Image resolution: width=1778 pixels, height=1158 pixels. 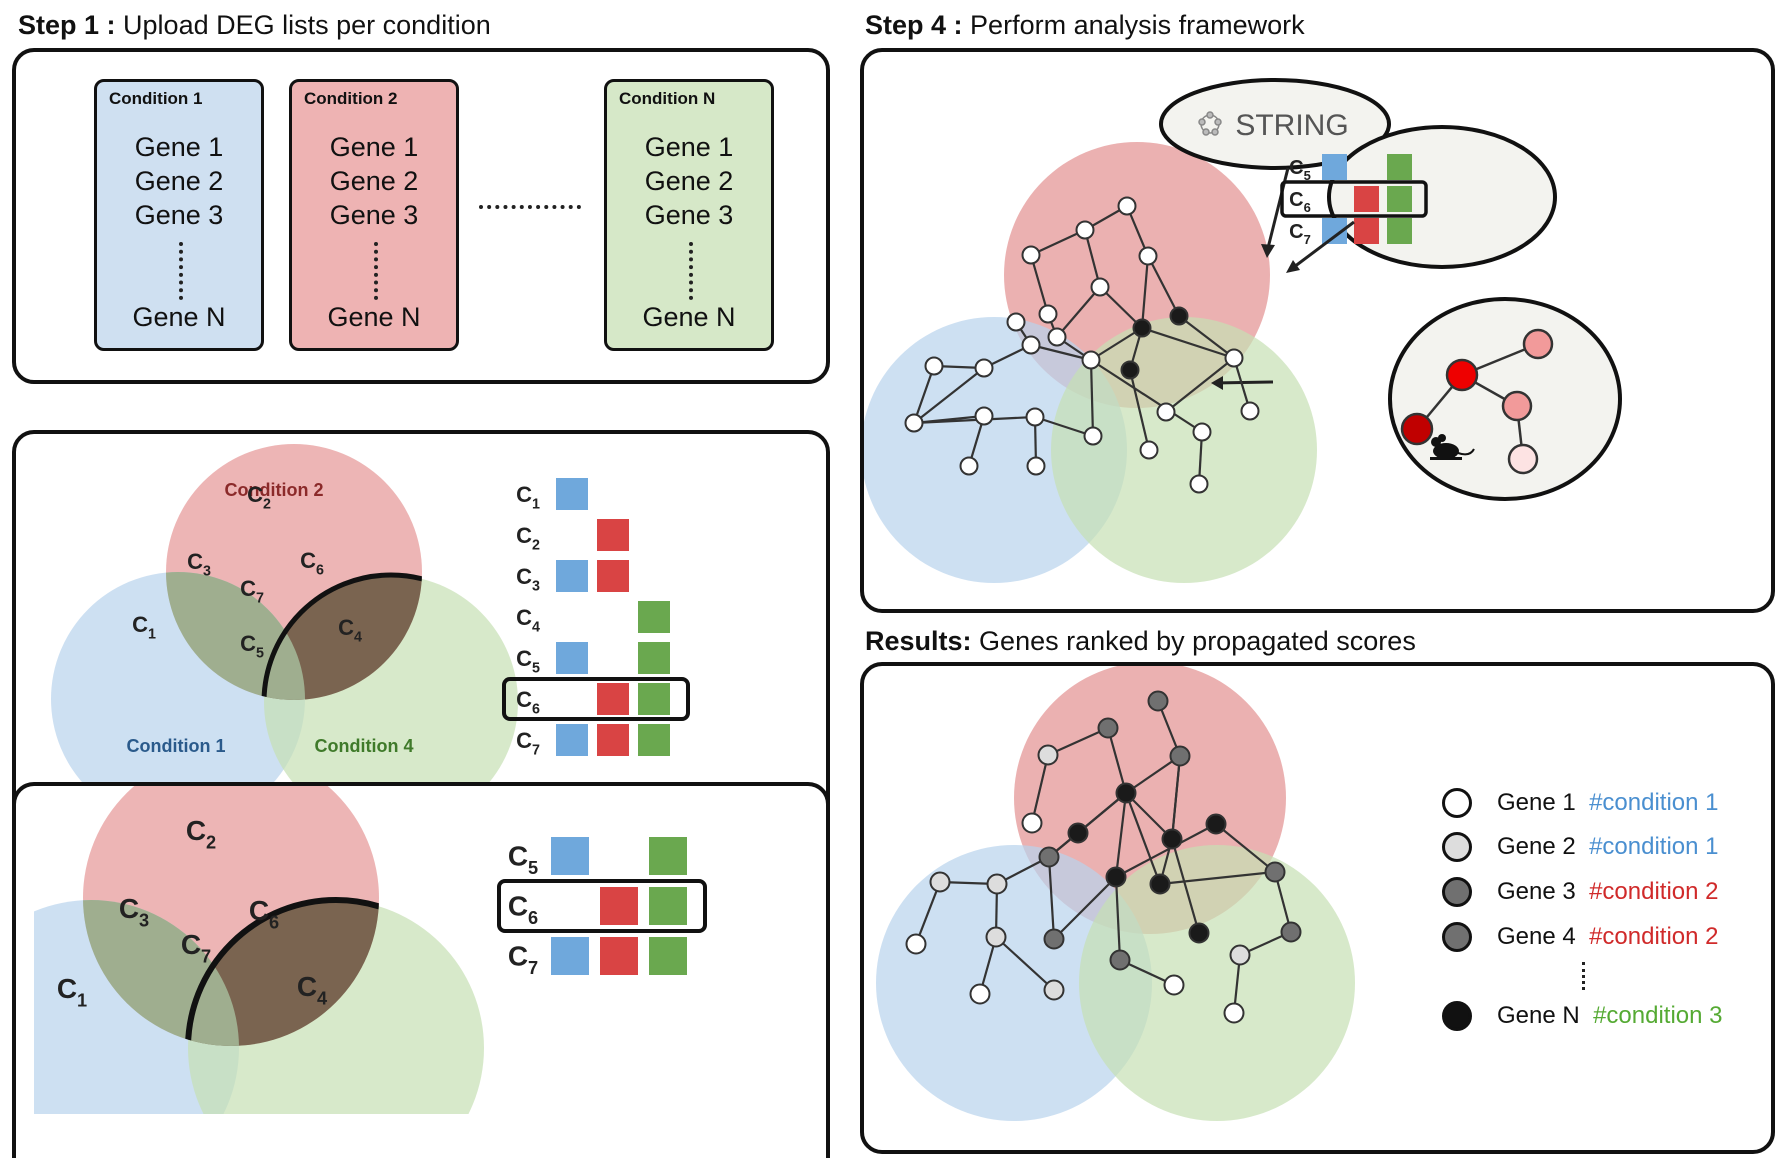 What do you see at coordinates (596, 618) in the screenshot?
I see `membership-table: C1 C2 C3 C4 C5 C6 C7` at bounding box center [596, 618].